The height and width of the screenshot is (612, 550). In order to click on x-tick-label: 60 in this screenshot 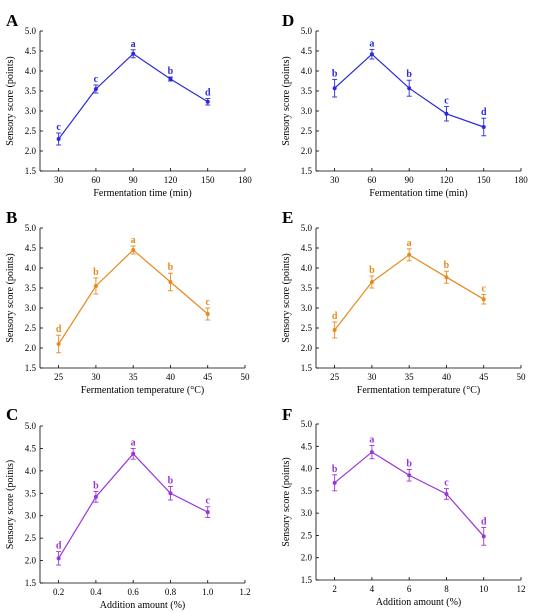, I will do `click(372, 180)`.